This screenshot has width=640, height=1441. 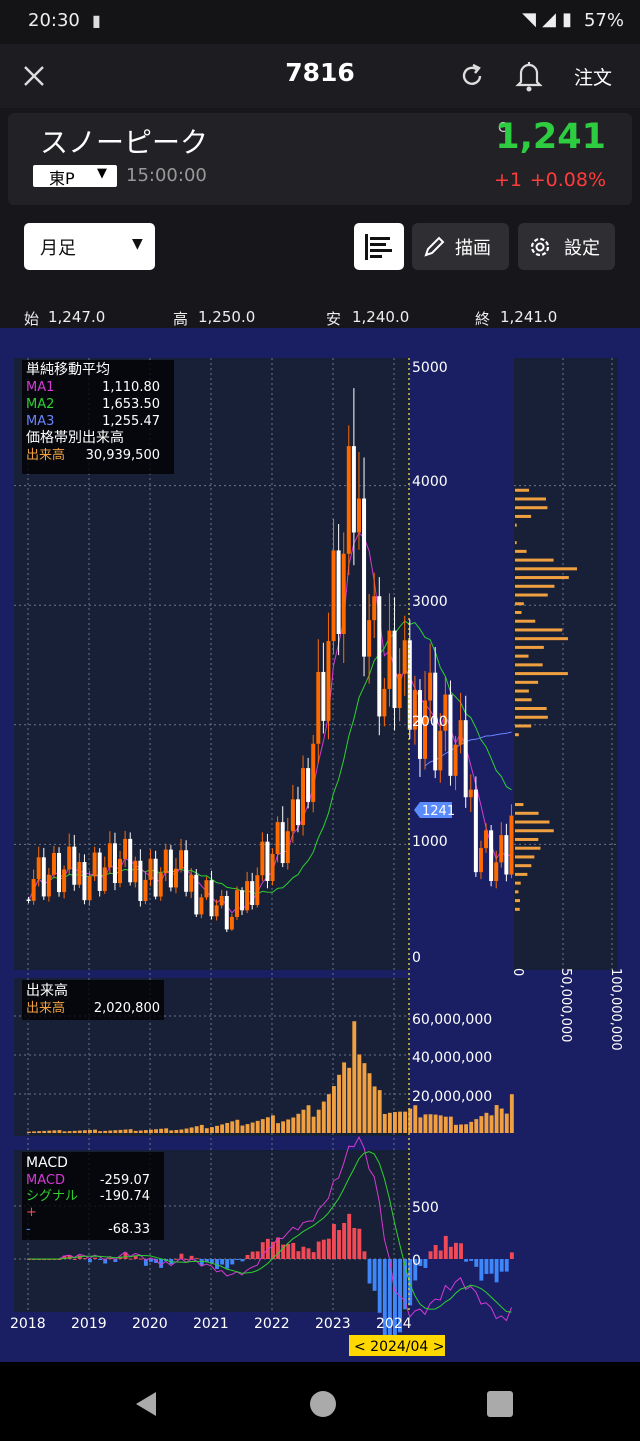 I want to click on volume-tick: 60,000,000, so click(x=452, y=1020).